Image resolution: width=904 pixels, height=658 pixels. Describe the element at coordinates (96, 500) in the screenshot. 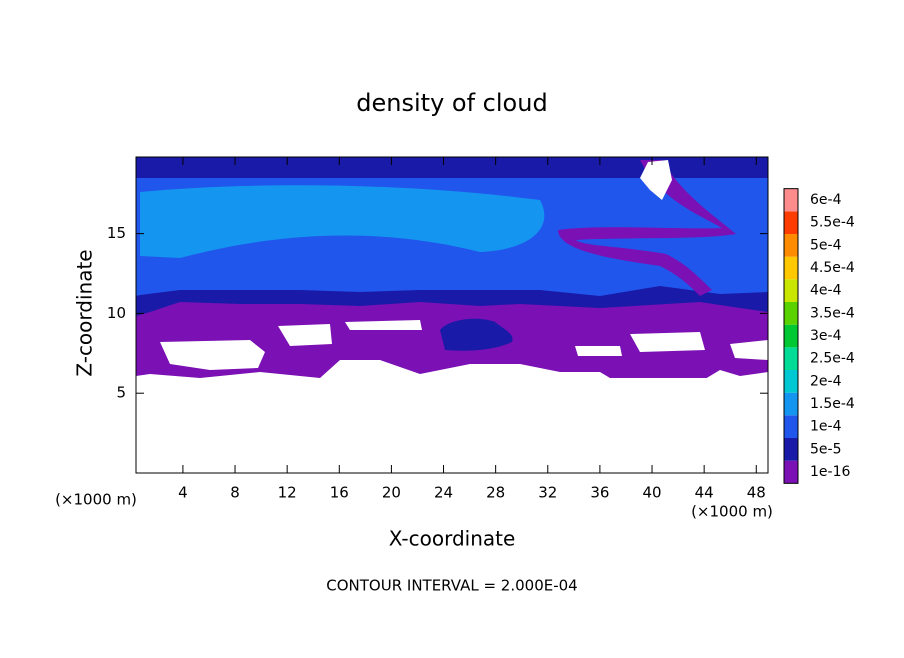

I see `y-unit: (×1000 m)` at that location.